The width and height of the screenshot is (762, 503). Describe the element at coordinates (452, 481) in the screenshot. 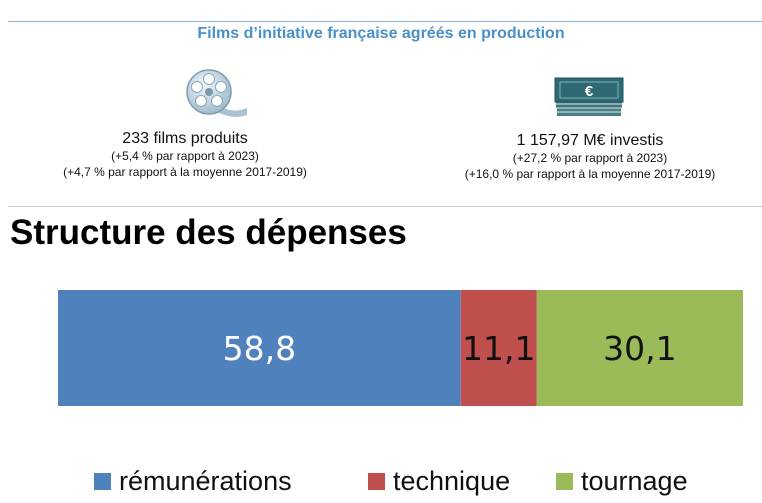

I see `legend-label-technique: technique` at that location.